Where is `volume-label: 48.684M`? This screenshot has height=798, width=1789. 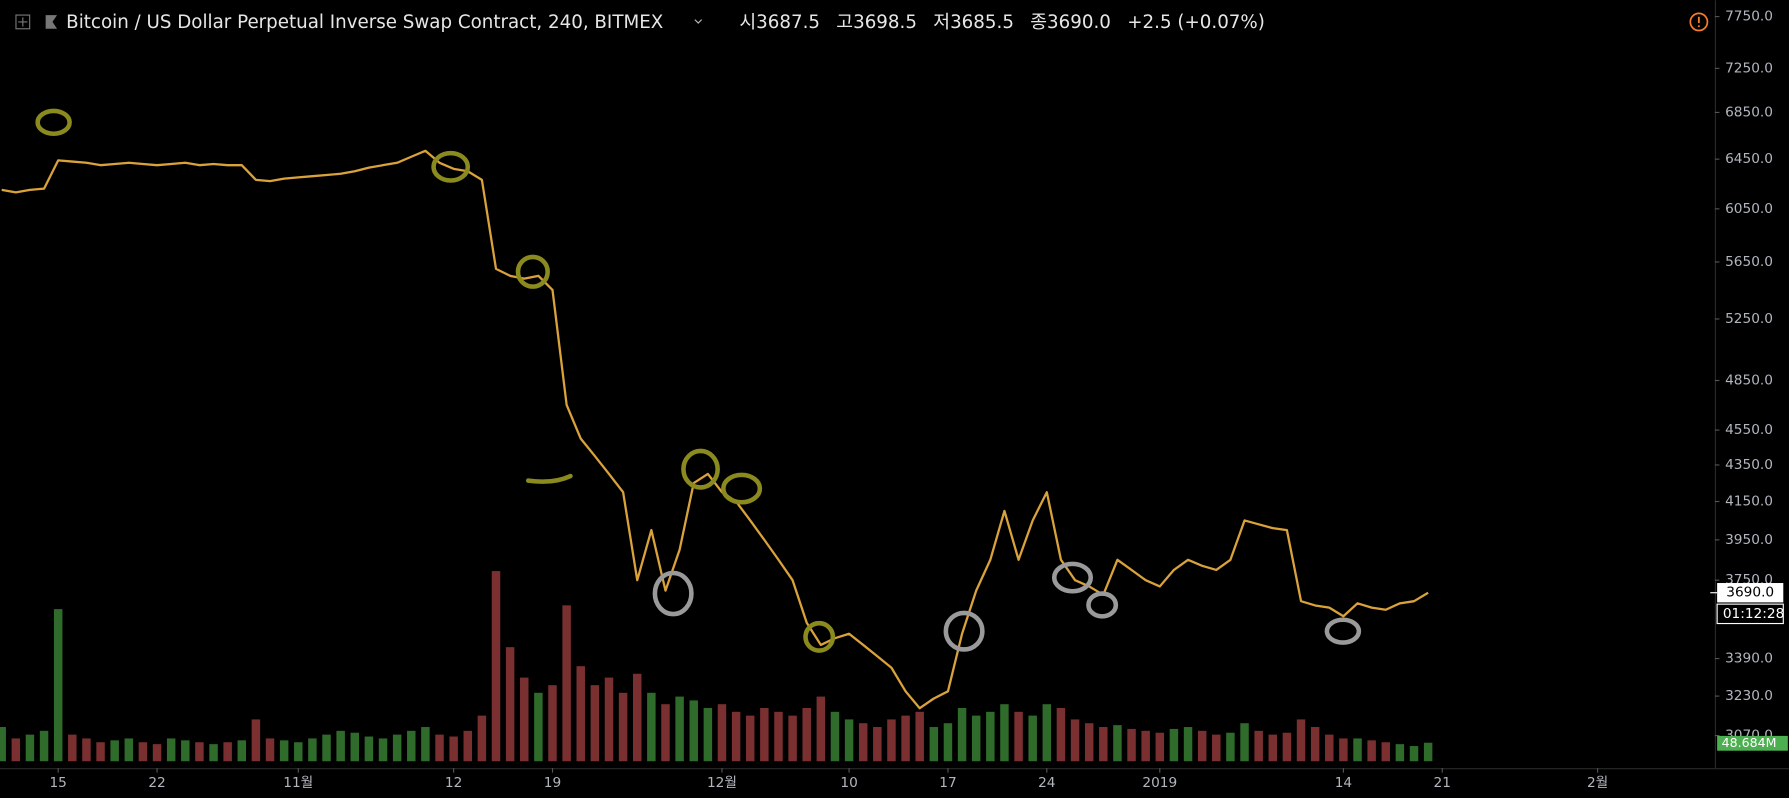
volume-label: 48.684M is located at coordinates (1749, 742).